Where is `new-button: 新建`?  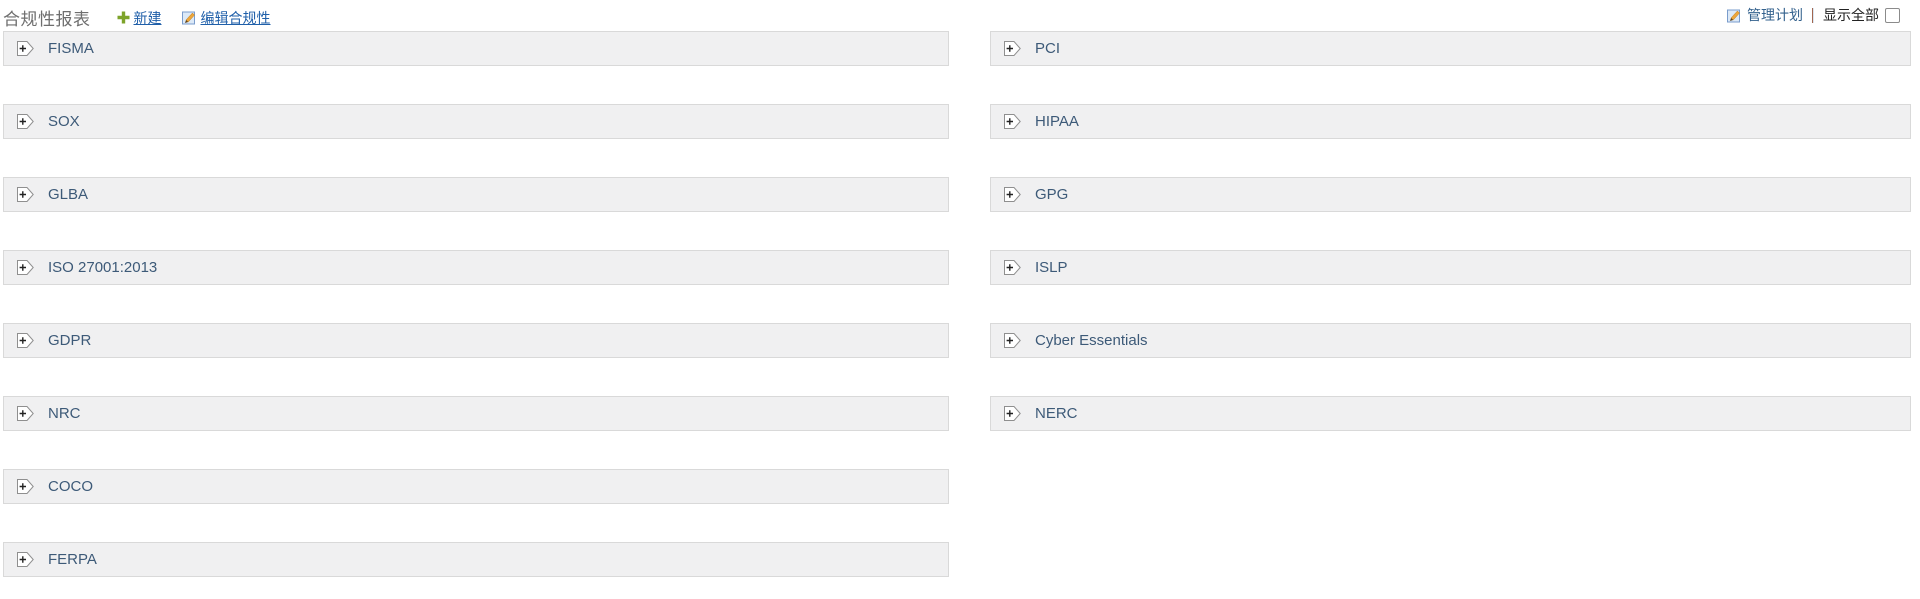 new-button: 新建 is located at coordinates (139, 18).